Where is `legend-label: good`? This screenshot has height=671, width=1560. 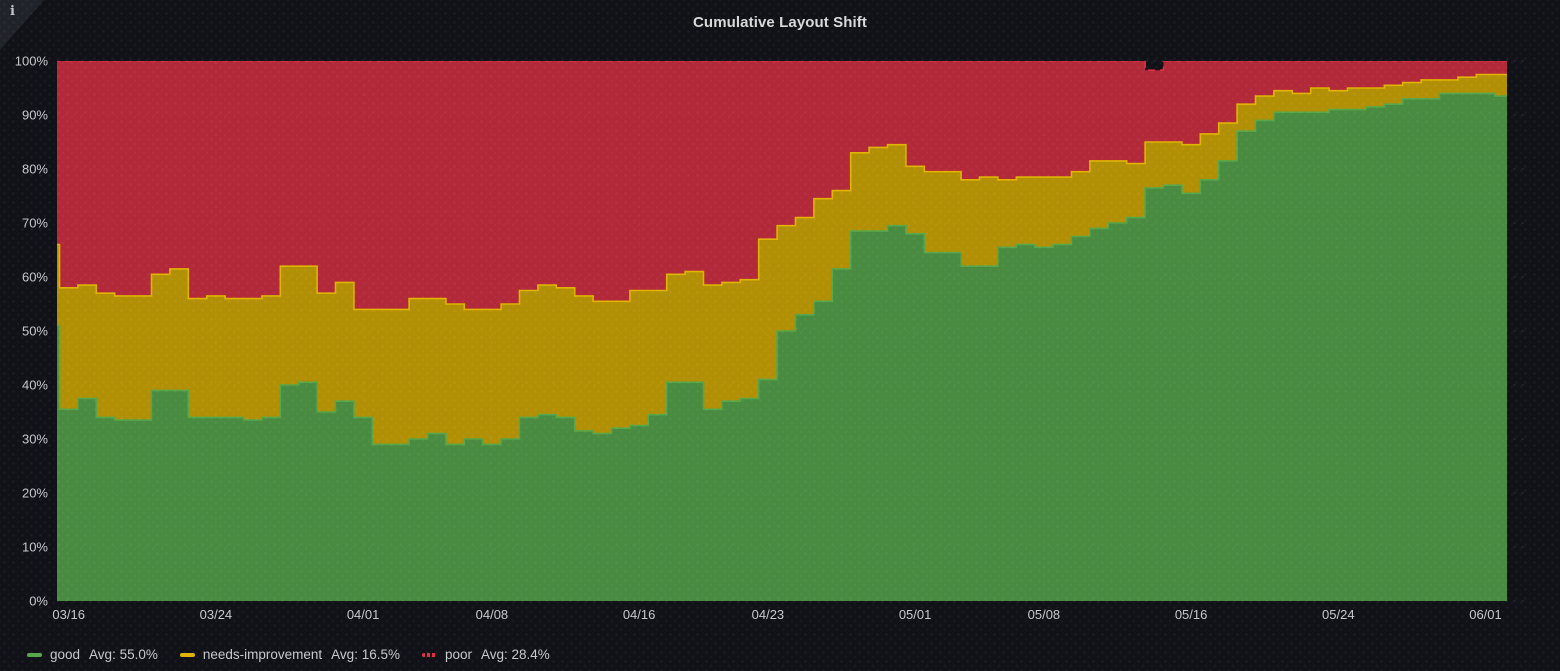
legend-label: good is located at coordinates (65, 654).